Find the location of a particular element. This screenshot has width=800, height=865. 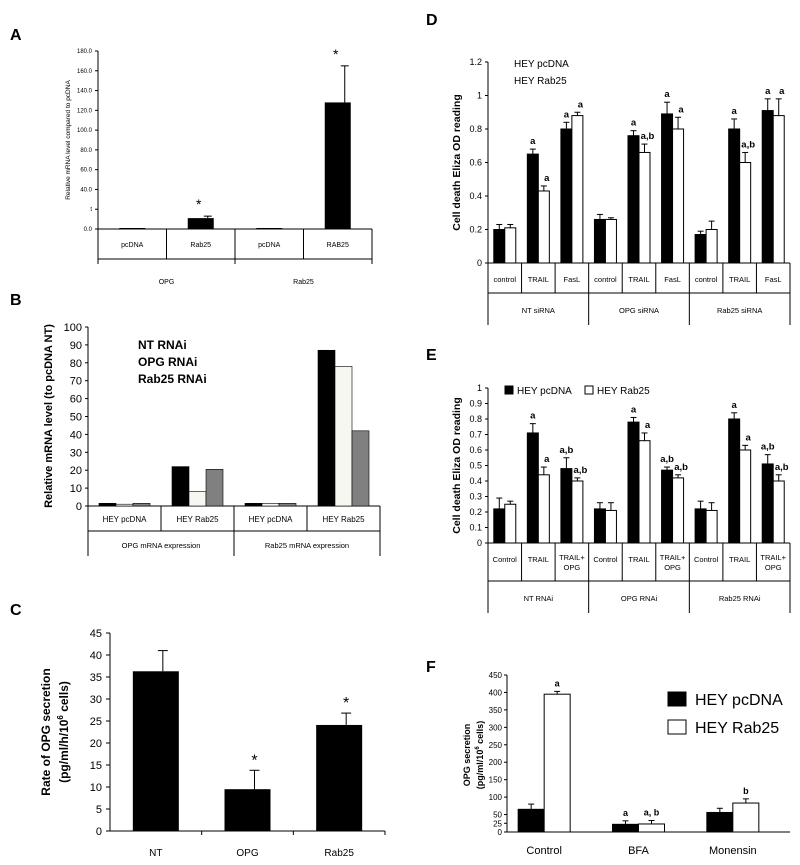

significance-label: * is located at coordinates (199, 204).